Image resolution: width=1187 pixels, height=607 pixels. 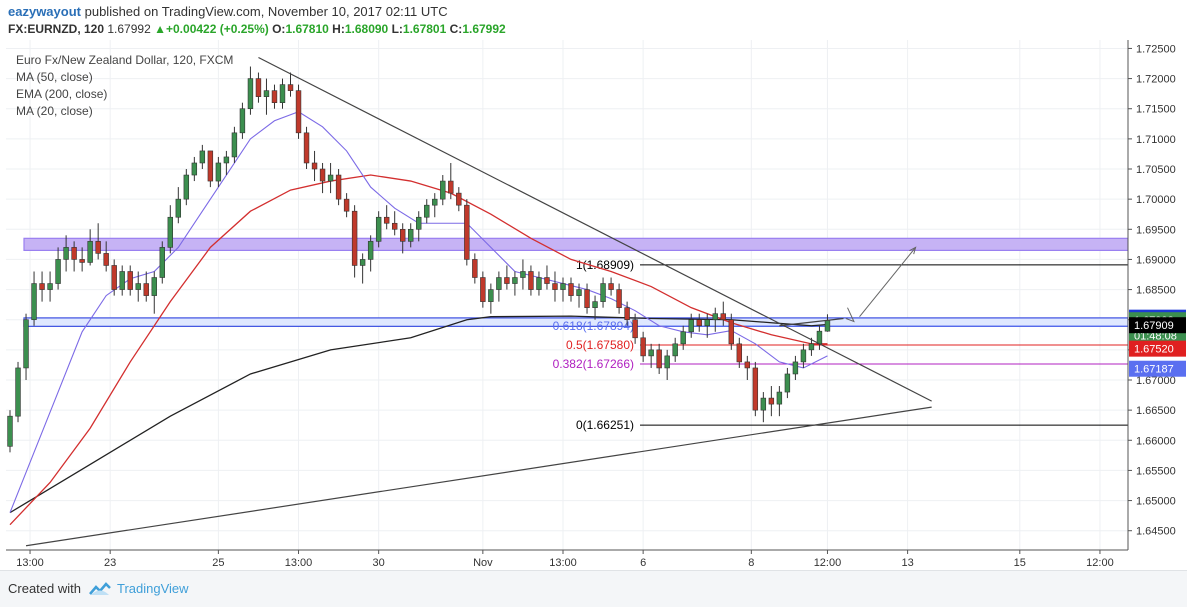 What do you see at coordinates (110, 563) in the screenshot?
I see `x-tick-label: 23` at bounding box center [110, 563].